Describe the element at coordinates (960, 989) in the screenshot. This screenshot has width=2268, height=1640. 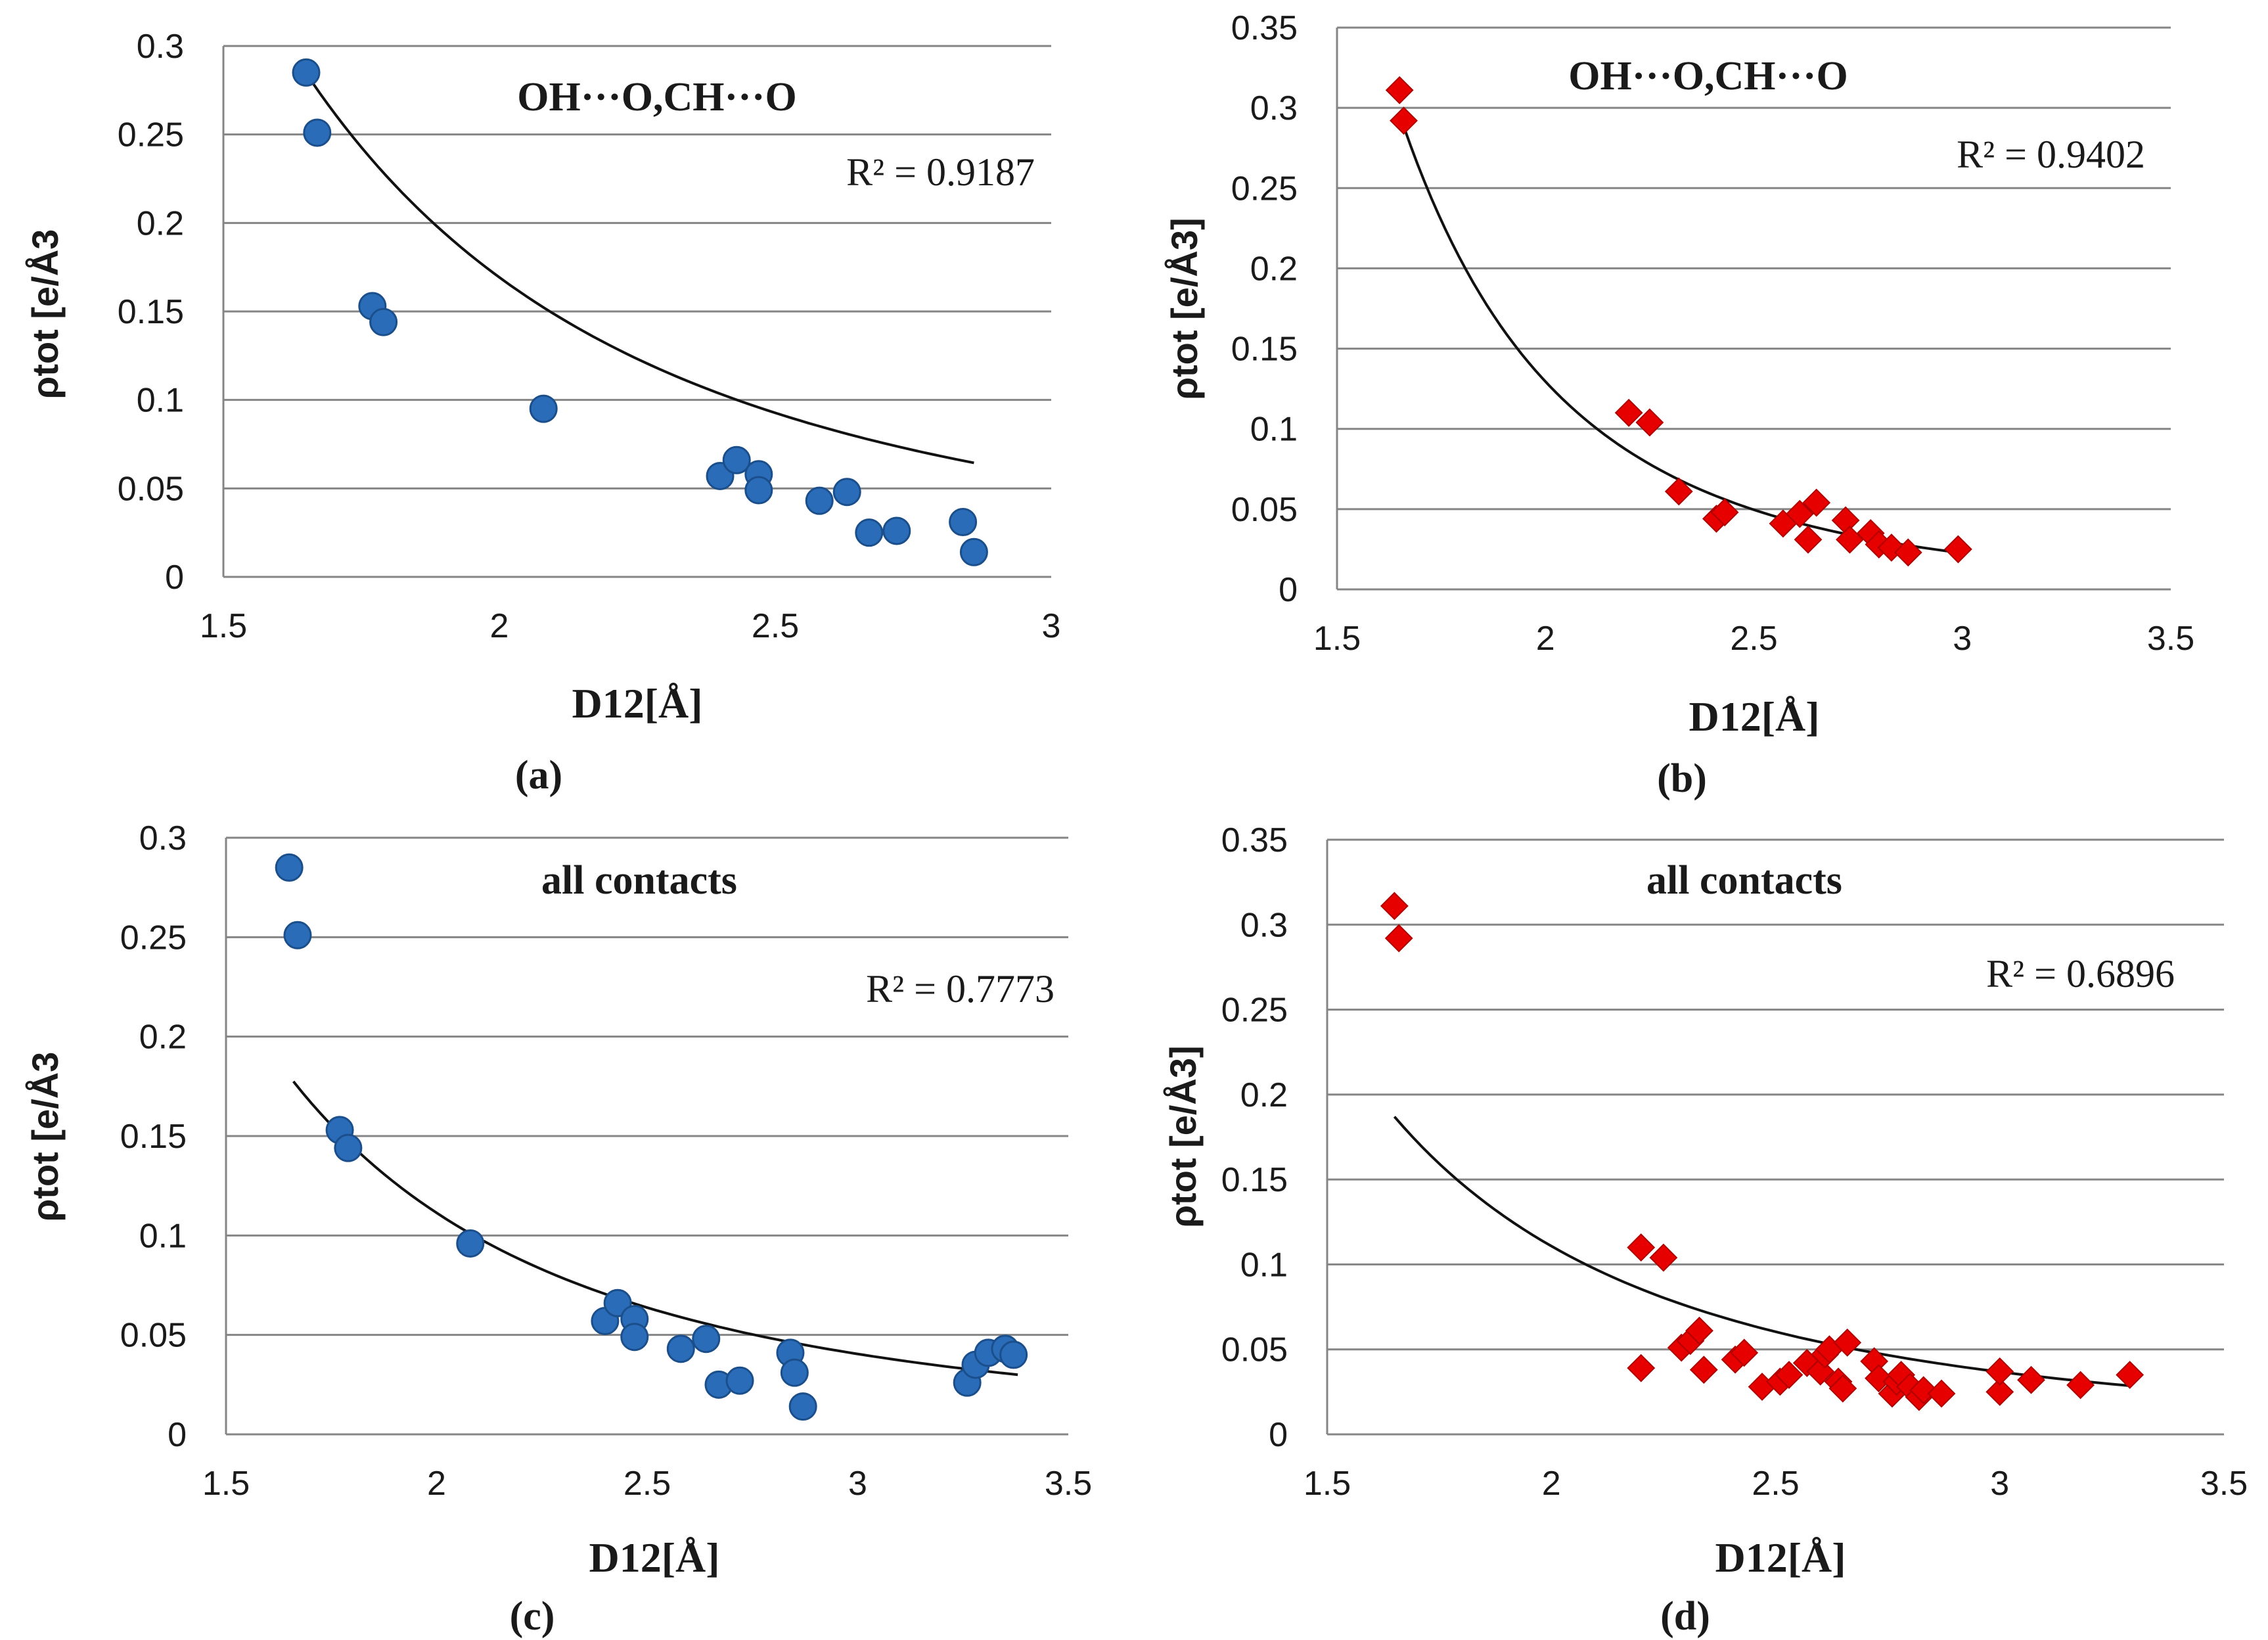
I see `r-squared-label: R² = 0.7773` at that location.